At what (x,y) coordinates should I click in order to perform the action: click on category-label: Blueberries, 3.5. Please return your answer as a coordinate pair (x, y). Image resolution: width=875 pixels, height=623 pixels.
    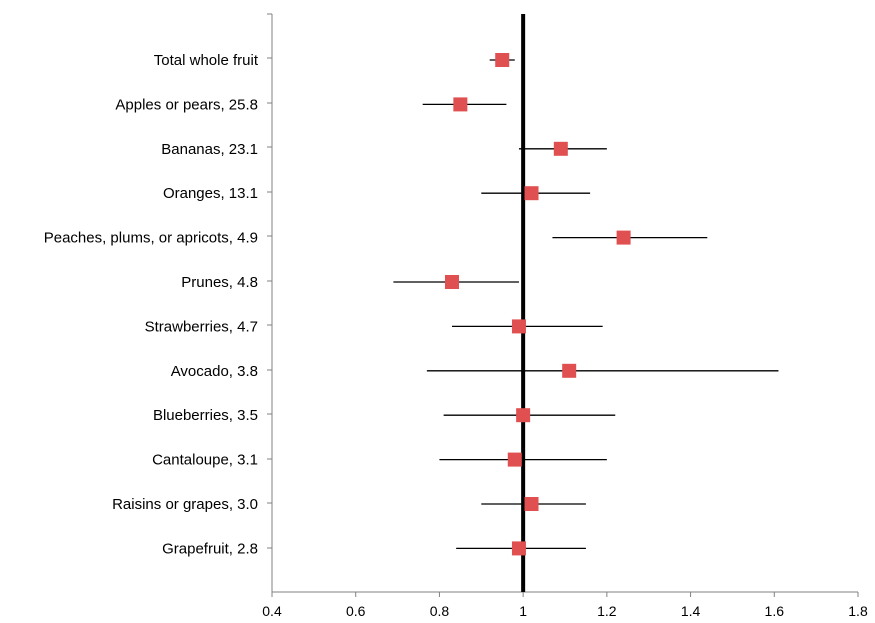
    Looking at the image, I should click on (205, 415).